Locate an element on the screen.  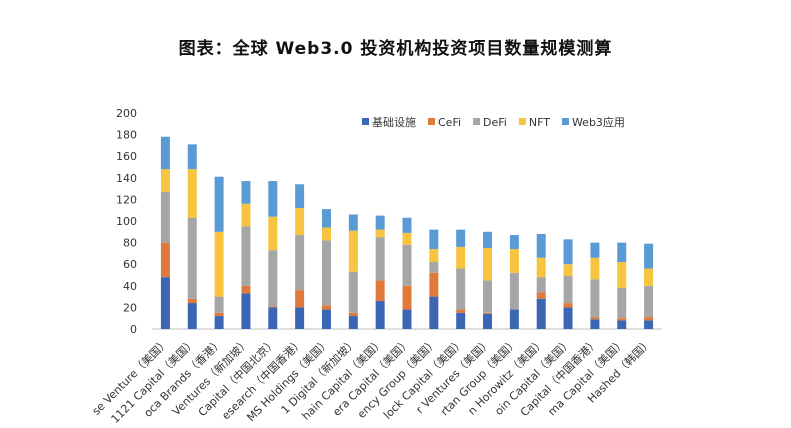
y-tick-label: 120 is located at coordinates (126, 199).